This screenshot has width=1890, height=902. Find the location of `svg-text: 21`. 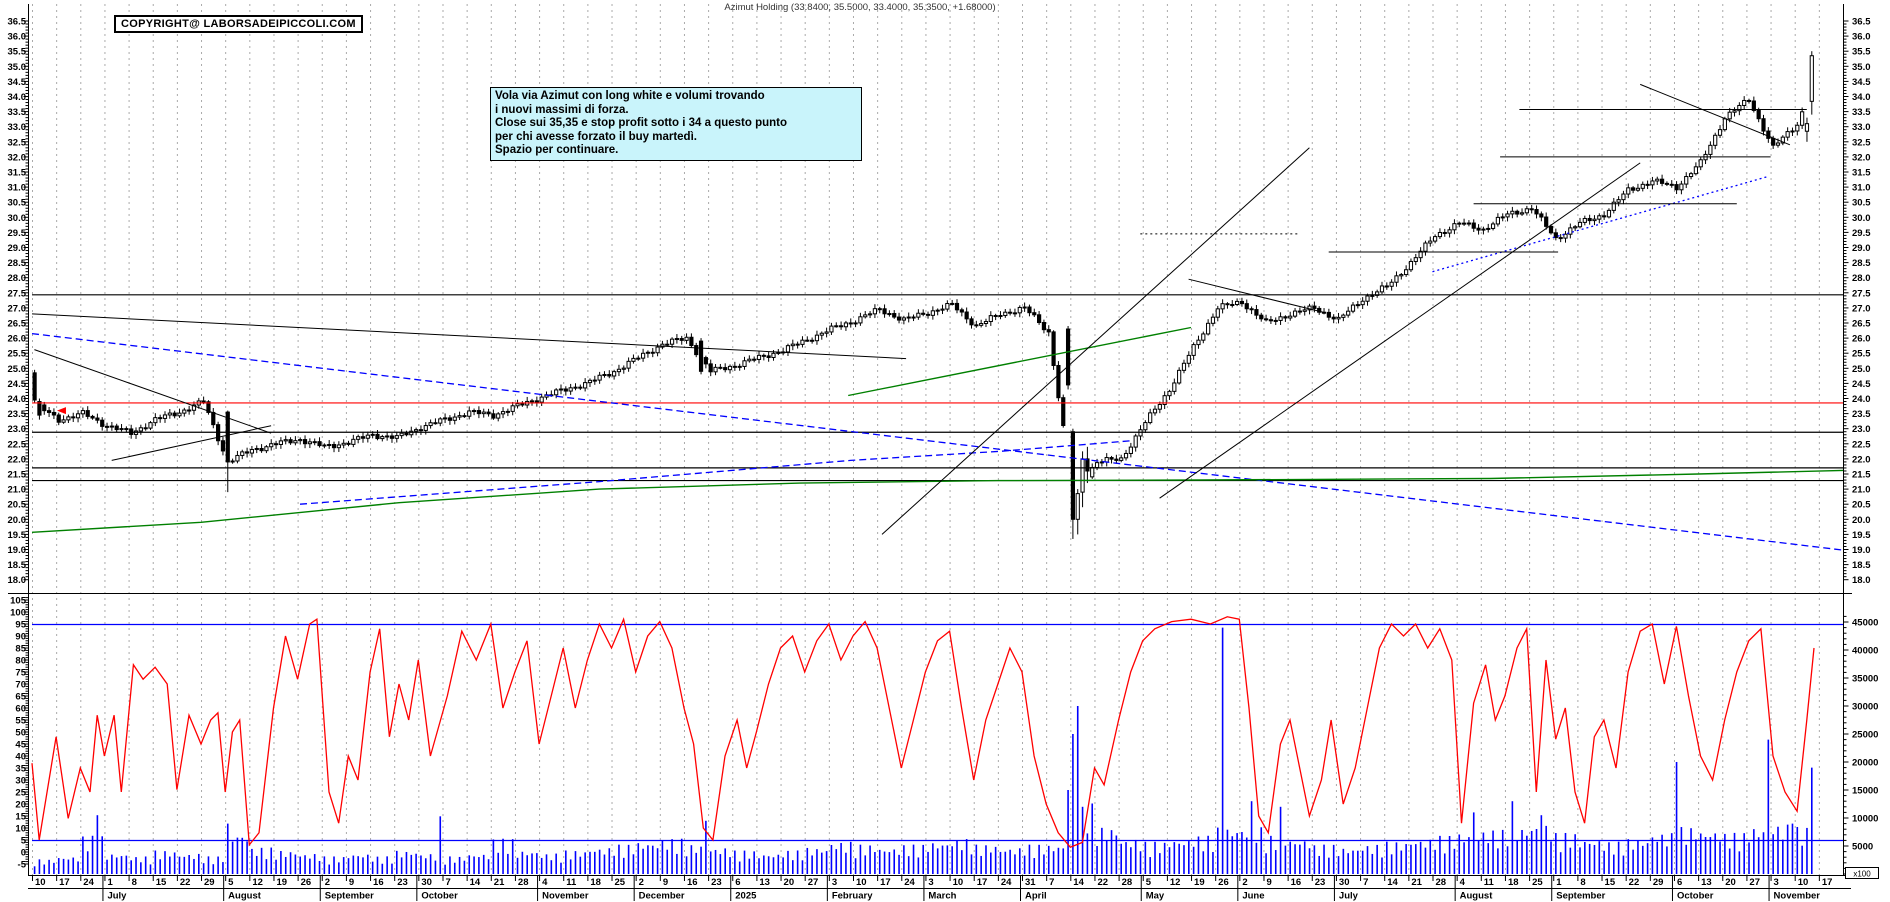

svg-text: 21 is located at coordinates (499, 882).